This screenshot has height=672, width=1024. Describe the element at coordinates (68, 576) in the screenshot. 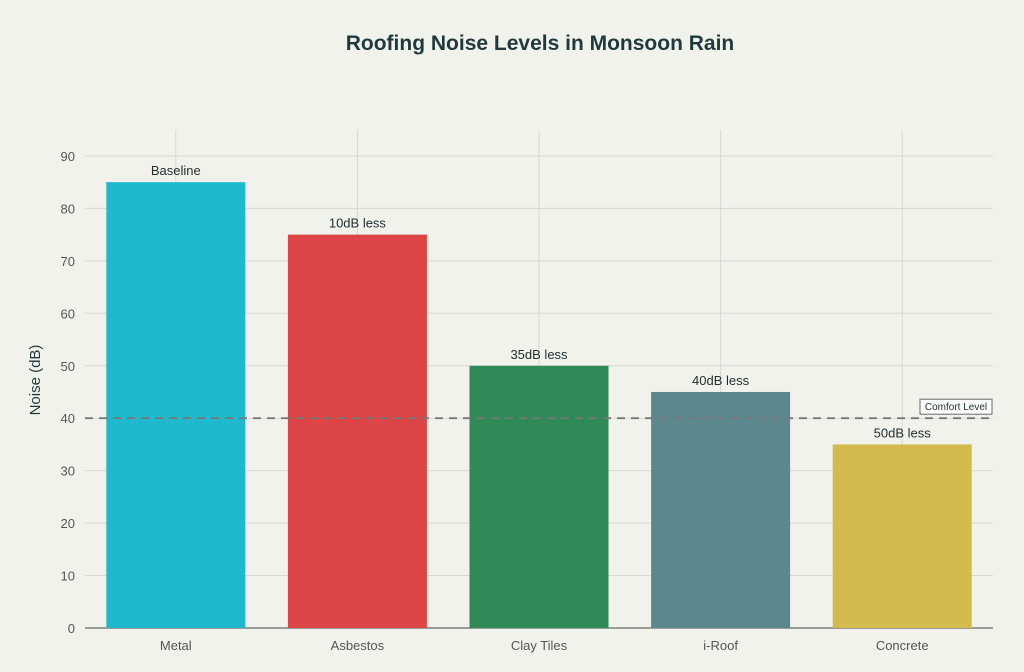

I see `y-tick-label: 10` at that location.